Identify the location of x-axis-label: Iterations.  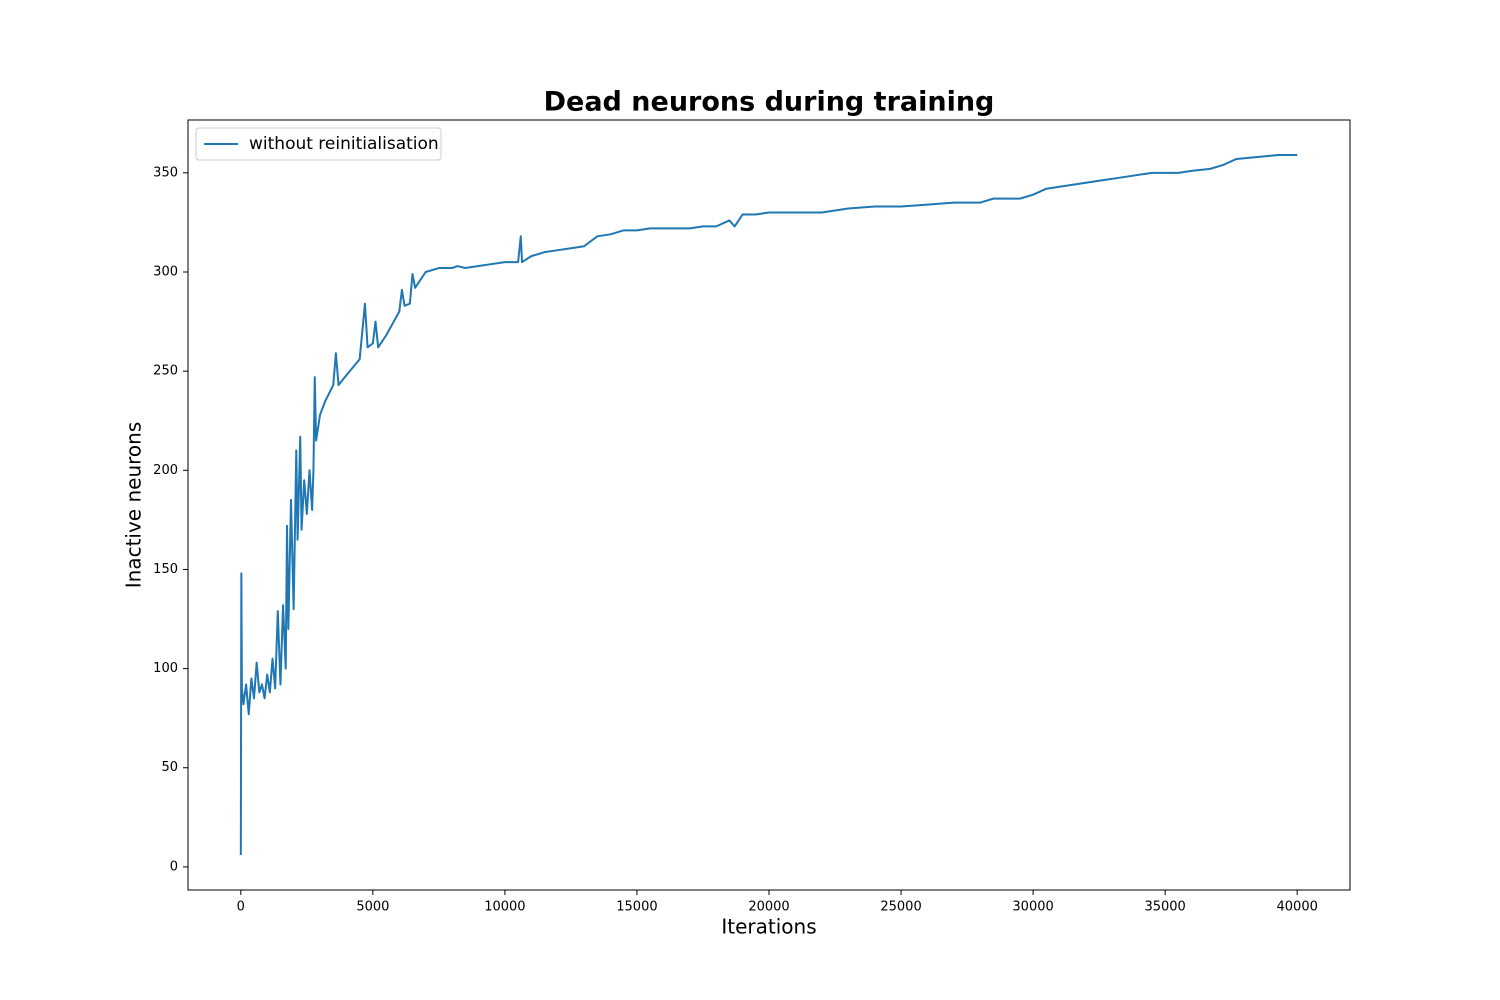
(768, 927).